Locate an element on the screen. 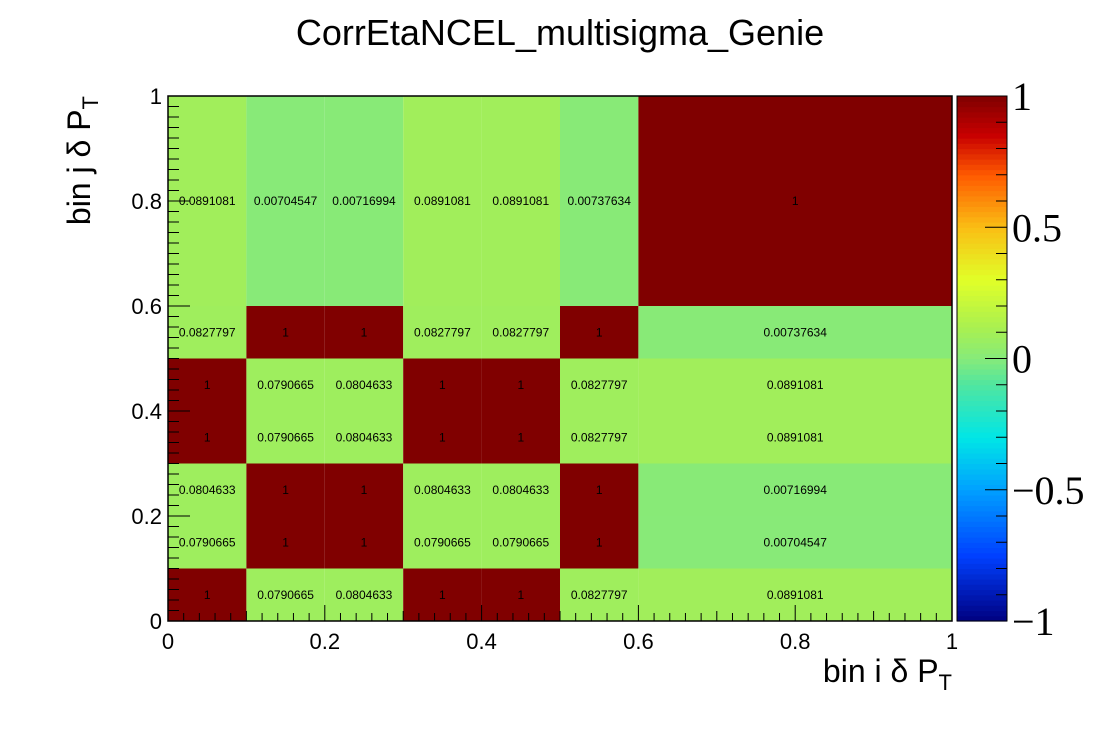 Image resolution: width=1120 pixels, height=740 pixels. x-tick-label: 1 is located at coordinates (952, 641).